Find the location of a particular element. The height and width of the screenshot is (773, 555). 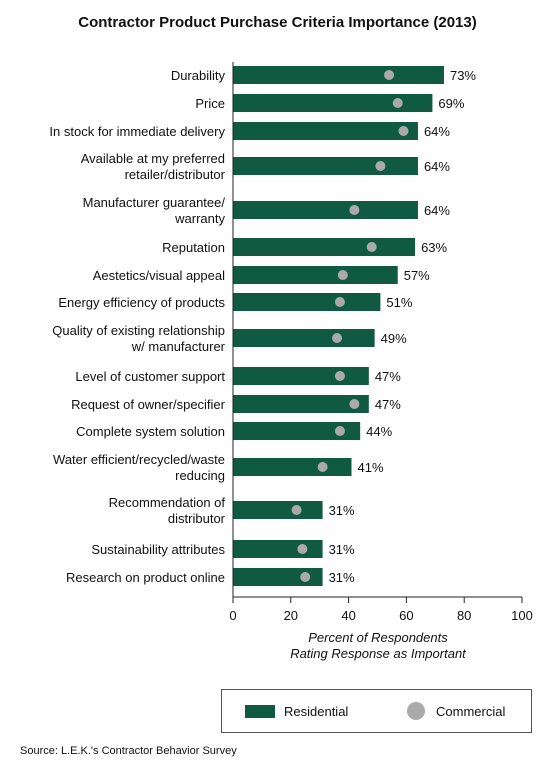

category-label: Water efficient/recycled/waste reducing is located at coordinates (139, 467).